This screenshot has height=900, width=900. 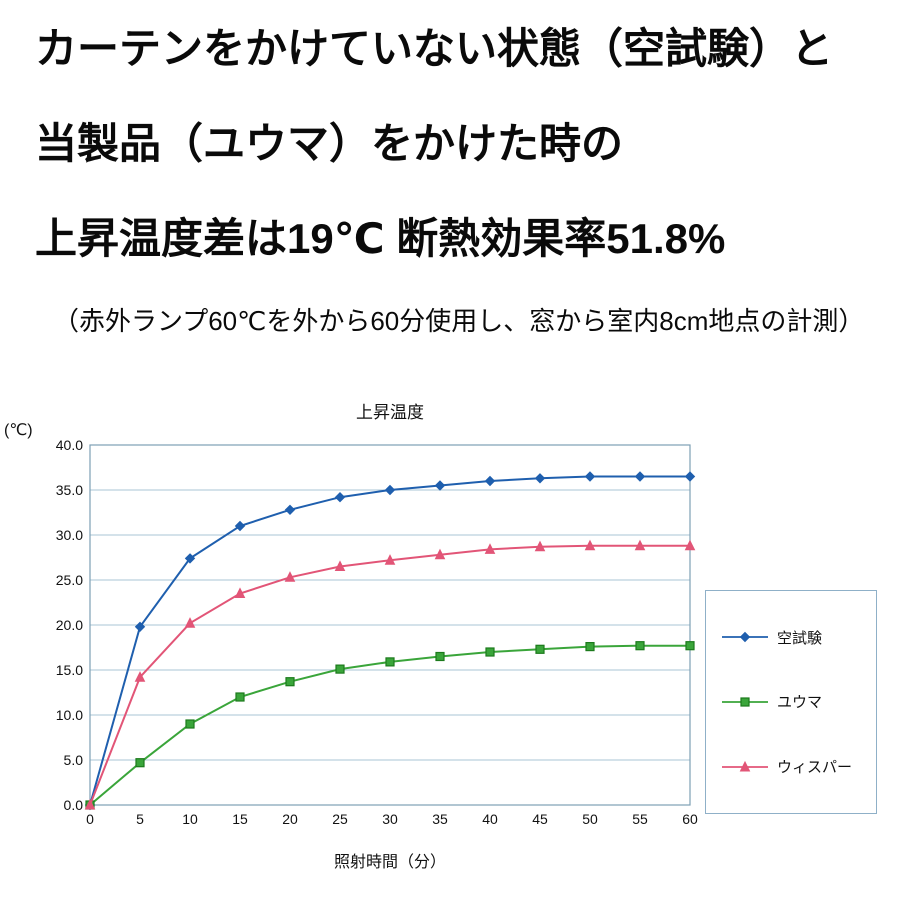 I want to click on legend-label: 空試験, so click(x=800, y=638).